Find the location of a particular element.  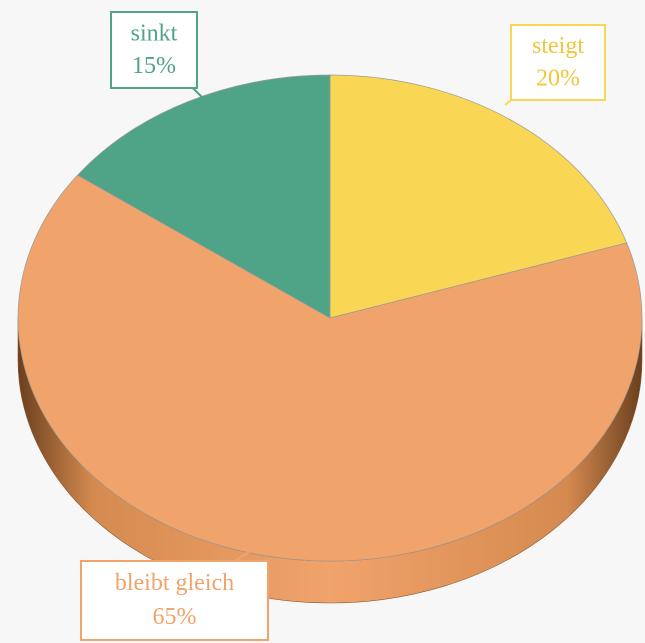

value-label: 20% is located at coordinates (558, 78).